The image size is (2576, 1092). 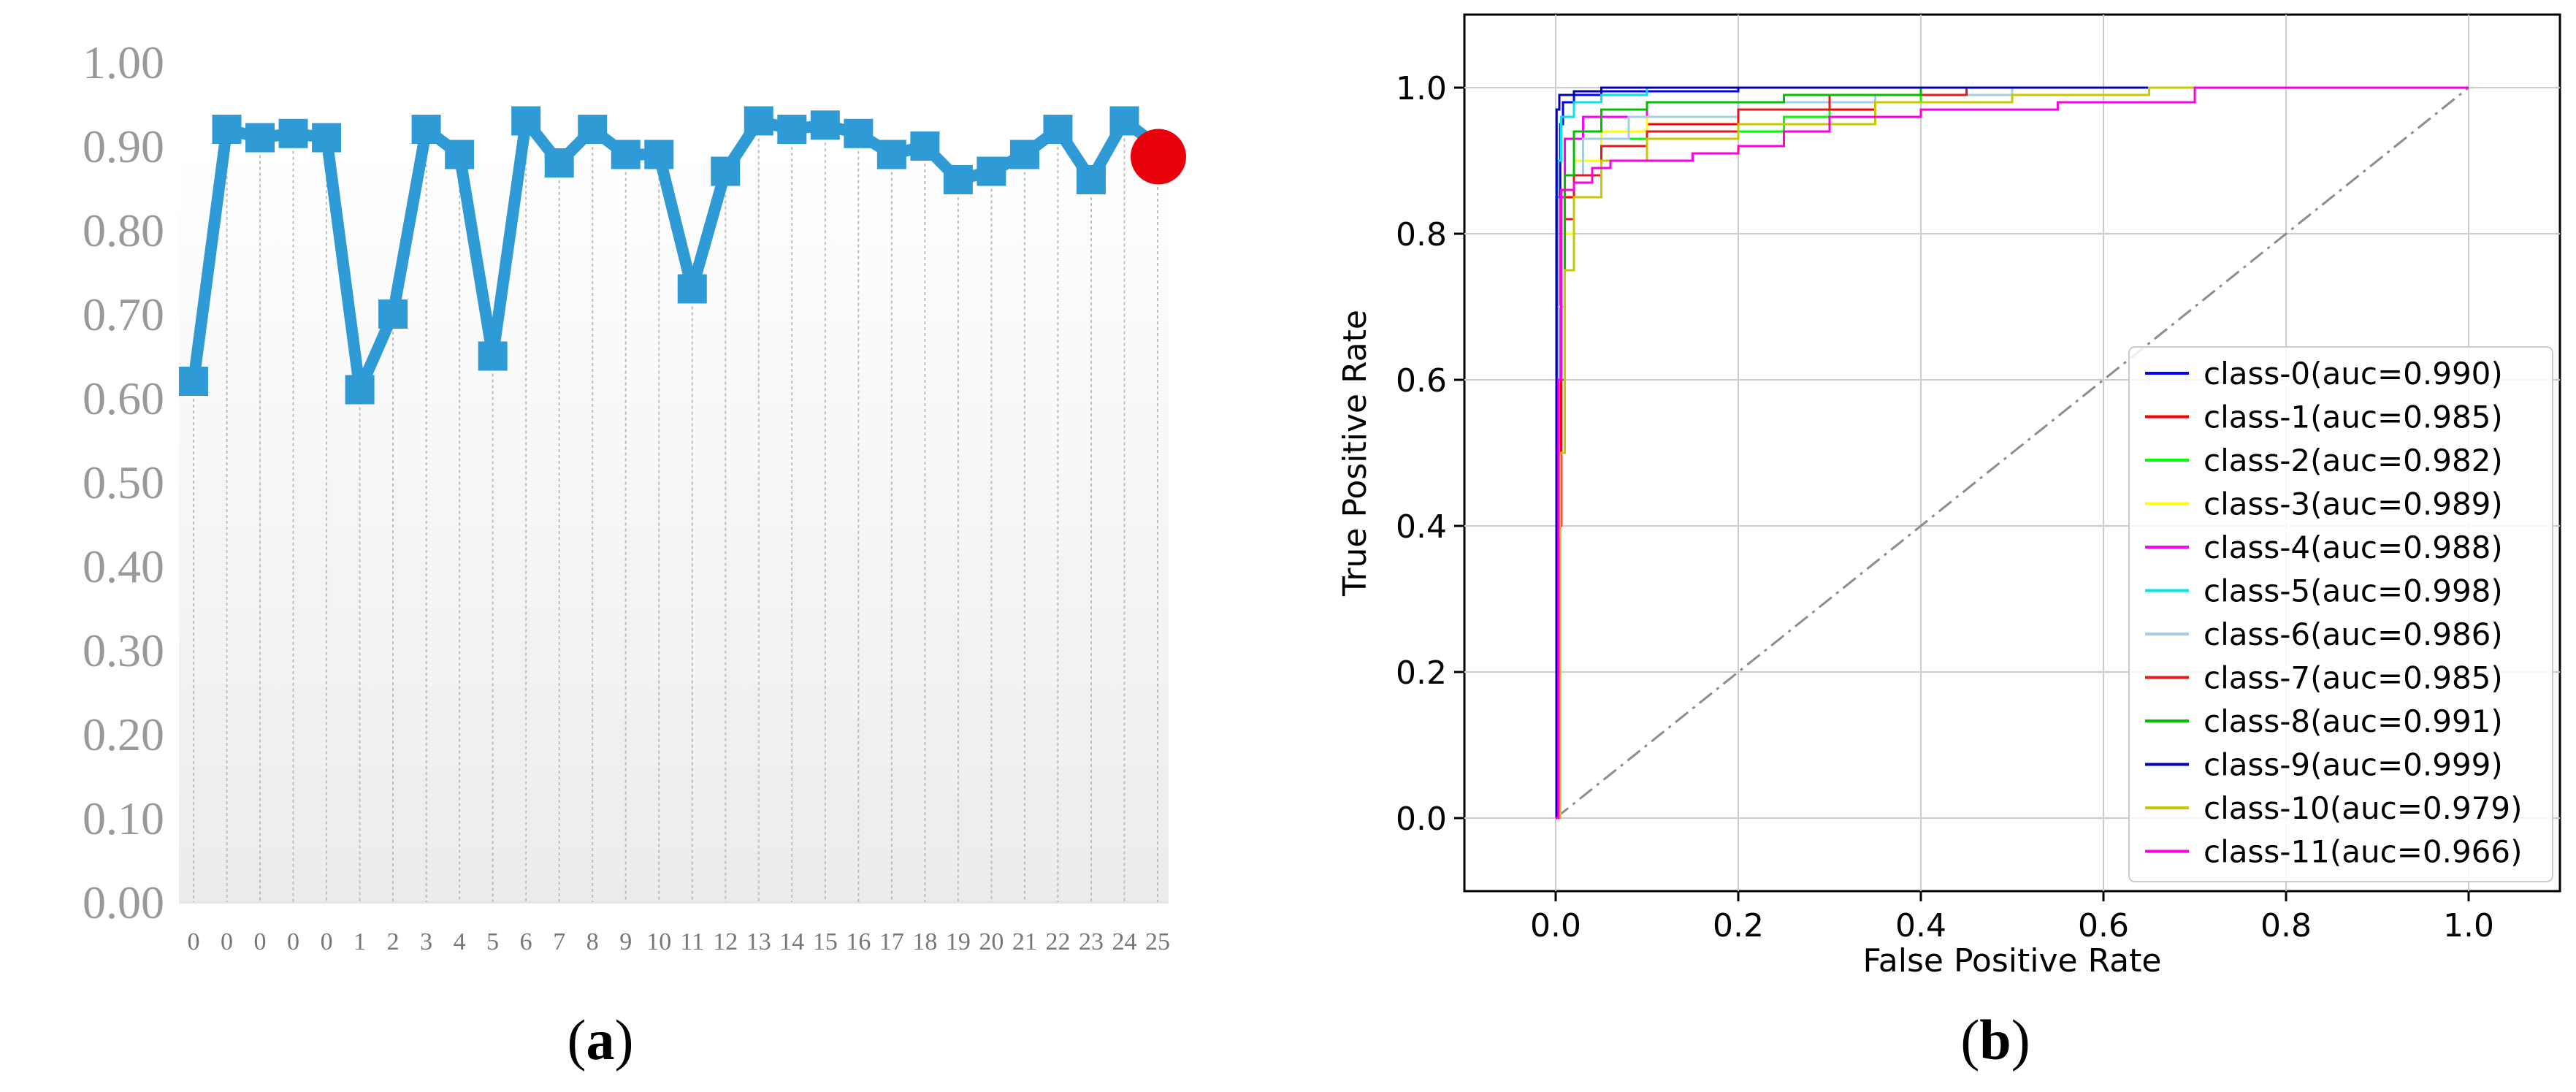 I want to click on y-tick-label-b: 1.0, so click(x=1421, y=88).